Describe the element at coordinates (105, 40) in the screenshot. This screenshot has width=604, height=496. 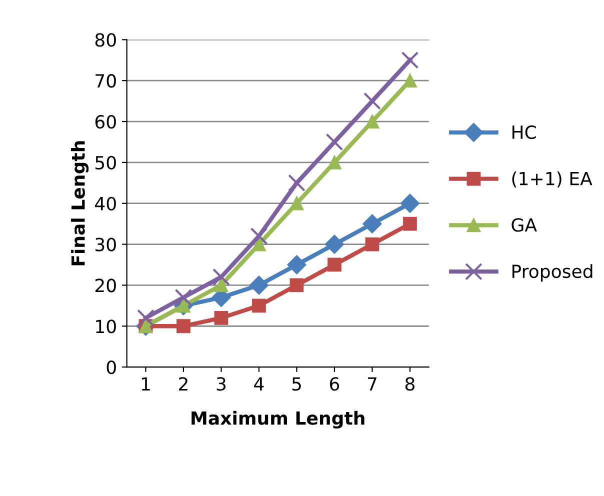
I see `y-tick-label: 80` at that location.